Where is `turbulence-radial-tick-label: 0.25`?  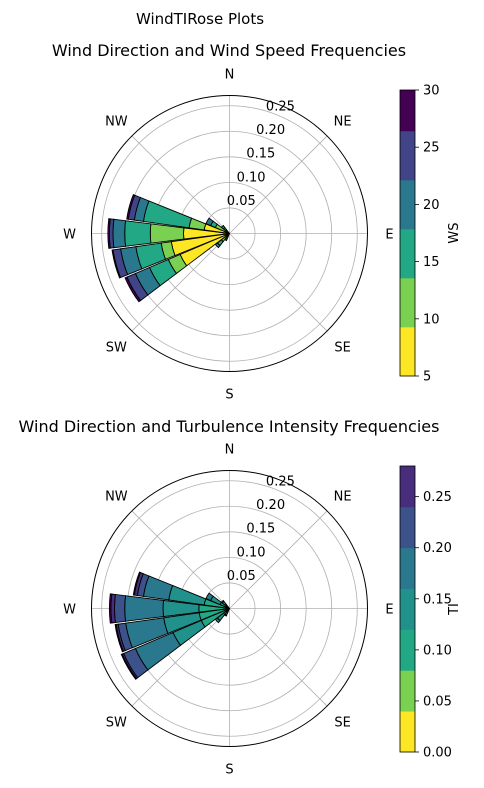 turbulence-radial-tick-label: 0.25 is located at coordinates (280, 481).